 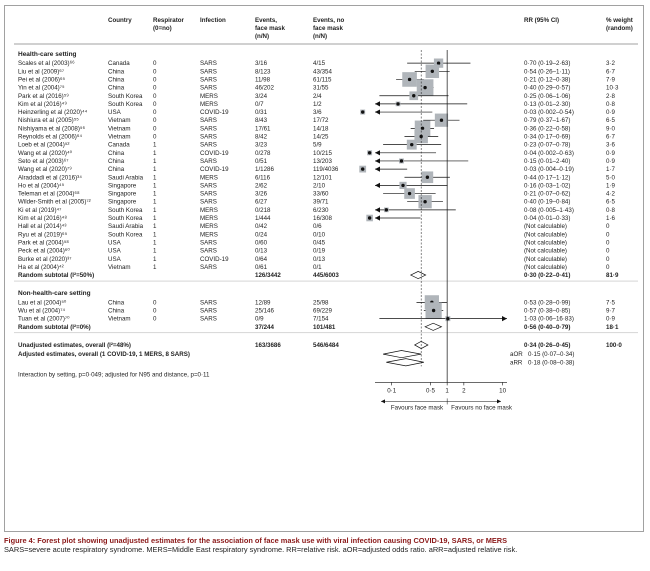 What do you see at coordinates (116, 311) in the screenshot?
I see `group-1-row-1-country: China` at bounding box center [116, 311].